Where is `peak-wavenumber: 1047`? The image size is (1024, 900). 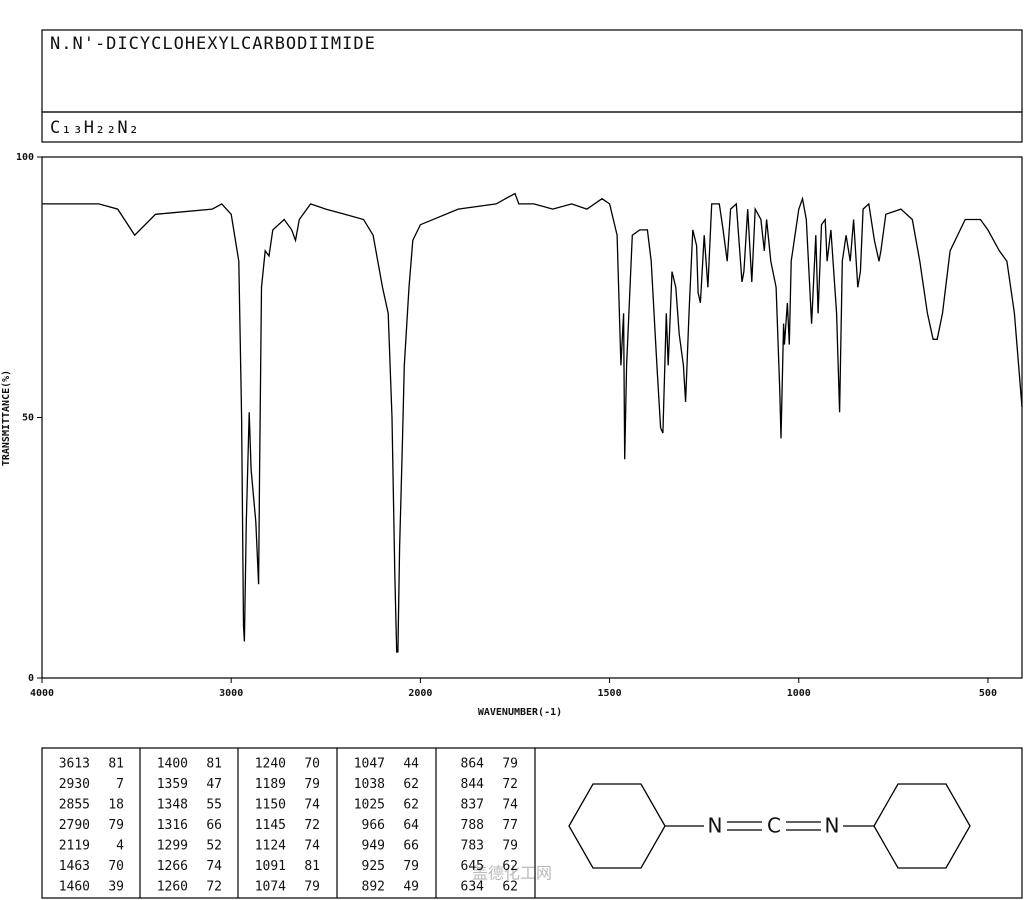
peak-wavenumber: 1047 is located at coordinates (369, 764).